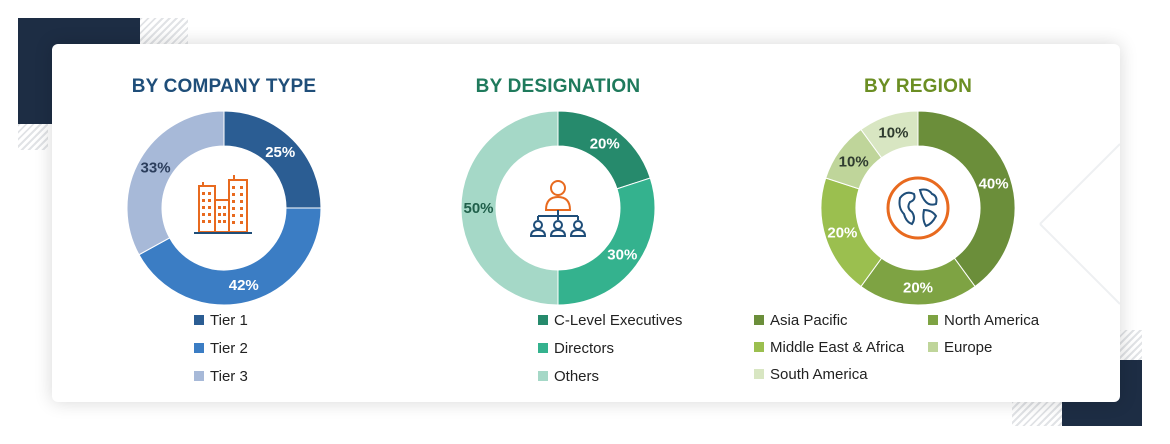 This screenshot has height=444, width=1170. I want to click on globe-icon, so click(918, 208).